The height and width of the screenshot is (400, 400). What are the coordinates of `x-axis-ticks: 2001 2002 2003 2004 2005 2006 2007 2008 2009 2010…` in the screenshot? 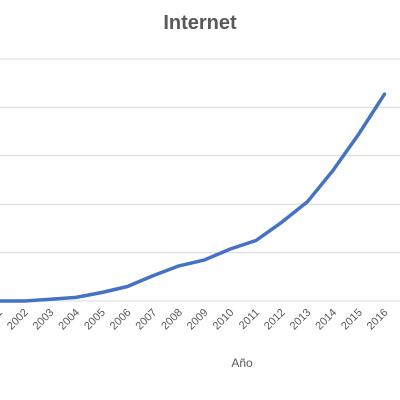 It's located at (195, 320).